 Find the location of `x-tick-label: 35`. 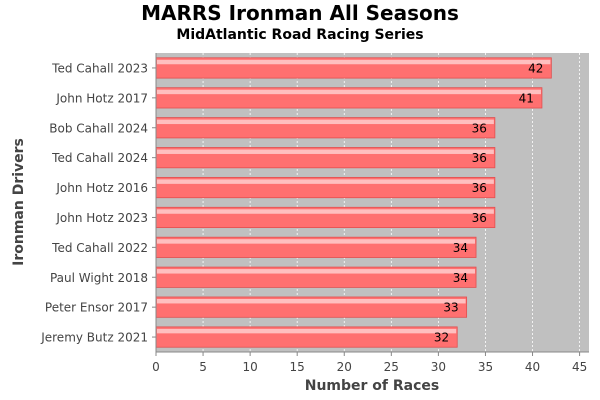

x-tick-label: 35 is located at coordinates (485, 367).